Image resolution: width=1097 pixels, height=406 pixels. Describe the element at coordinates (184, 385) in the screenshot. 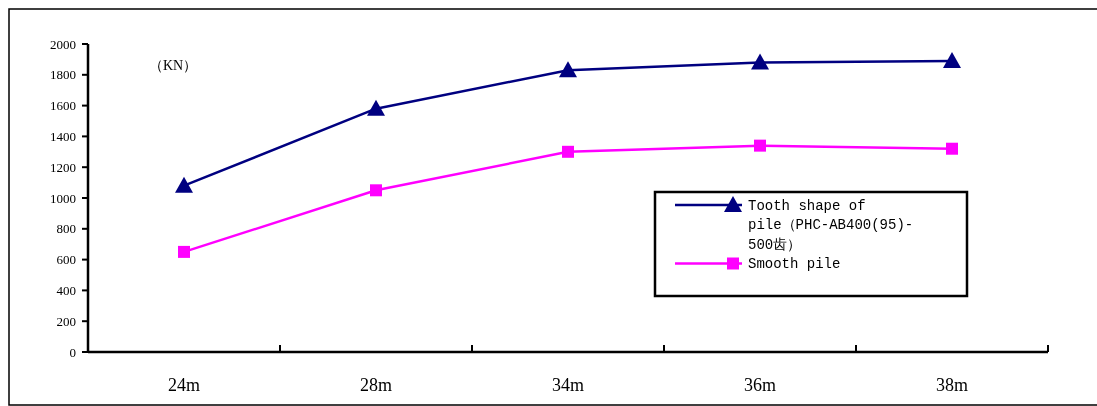

I see `x-tick-label: 24m` at that location.